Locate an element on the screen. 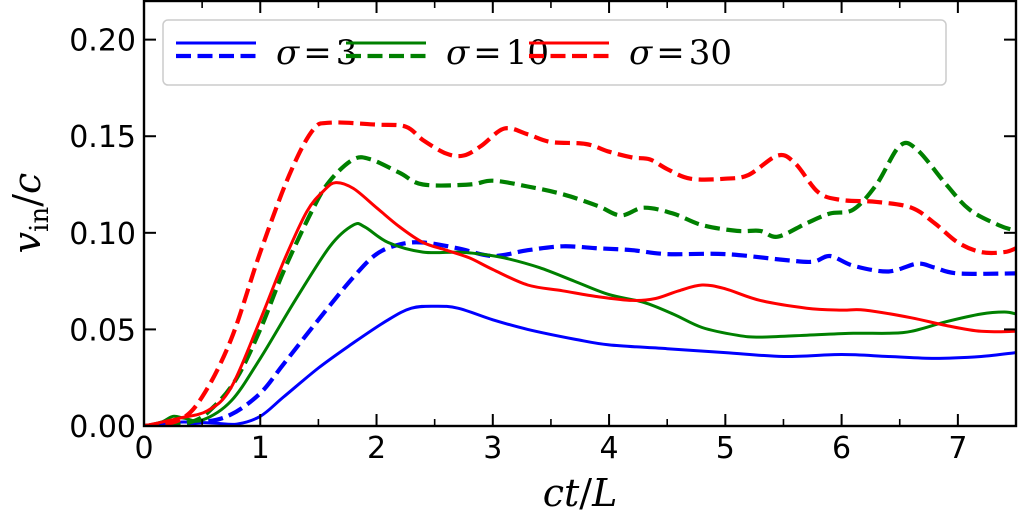  xlabel-ct: ct is located at coordinates (561, 493).